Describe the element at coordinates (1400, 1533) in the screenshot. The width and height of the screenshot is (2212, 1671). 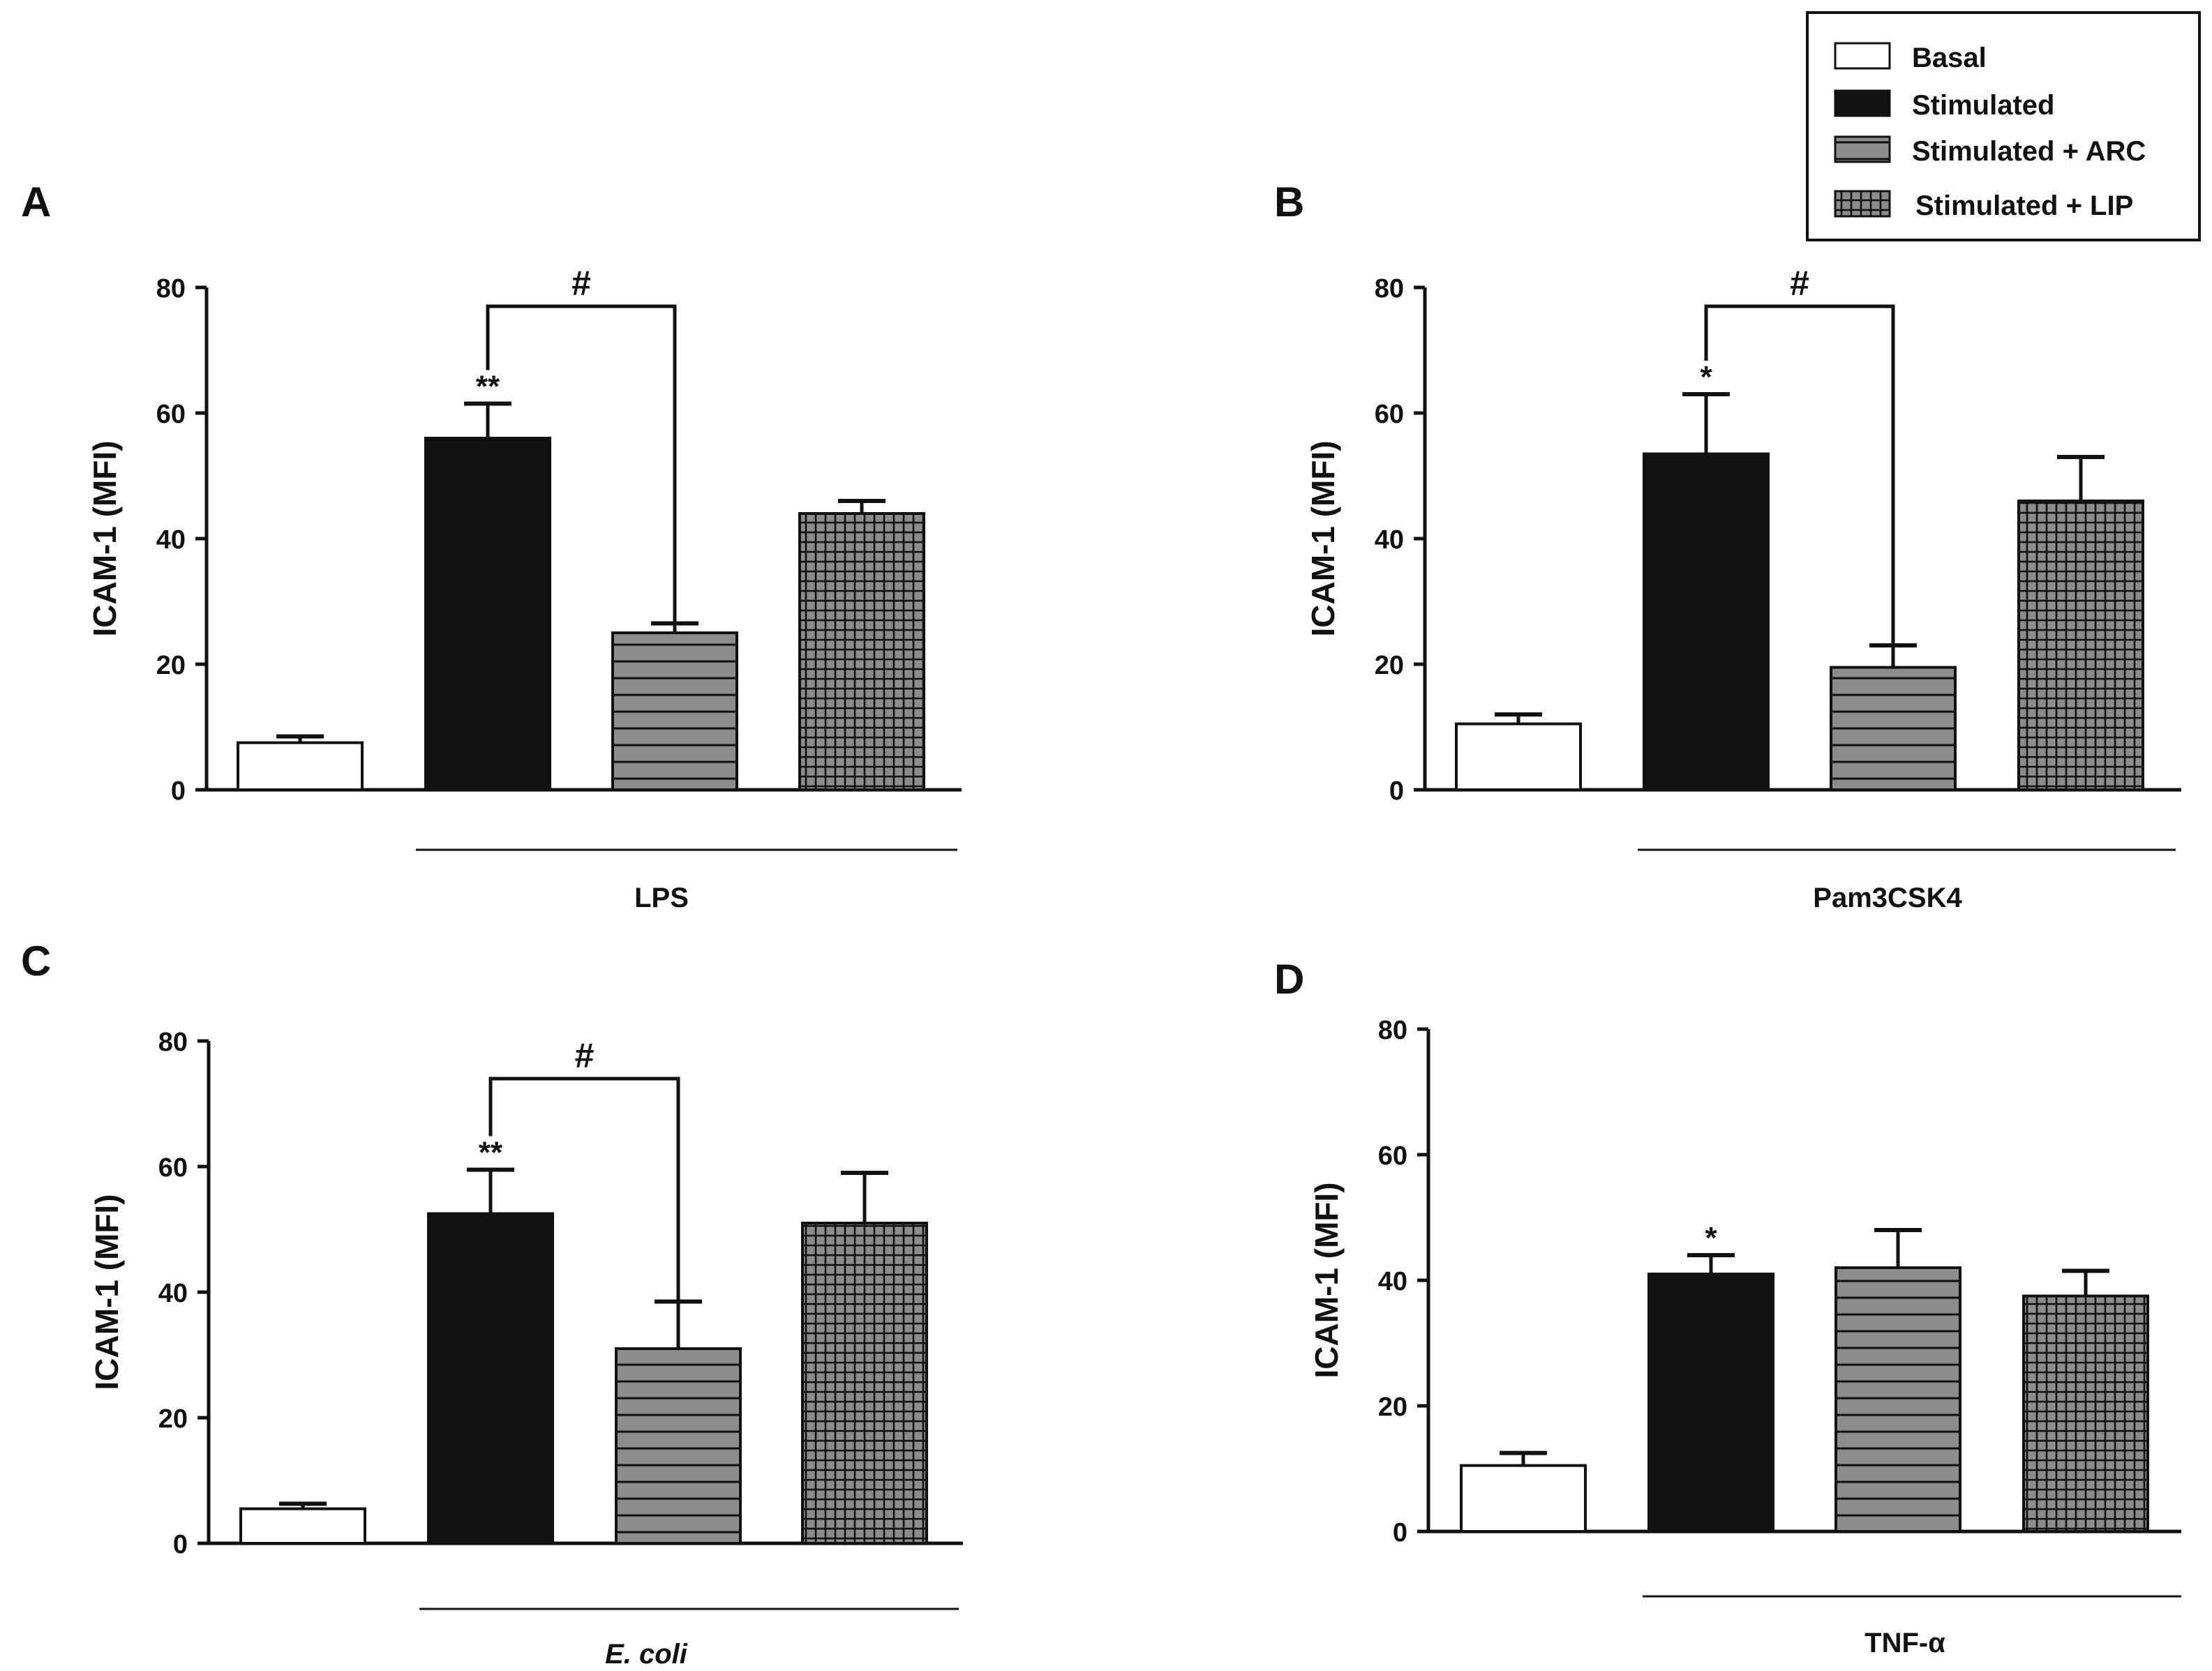
I see `y-tick-label-d-0: 0` at that location.